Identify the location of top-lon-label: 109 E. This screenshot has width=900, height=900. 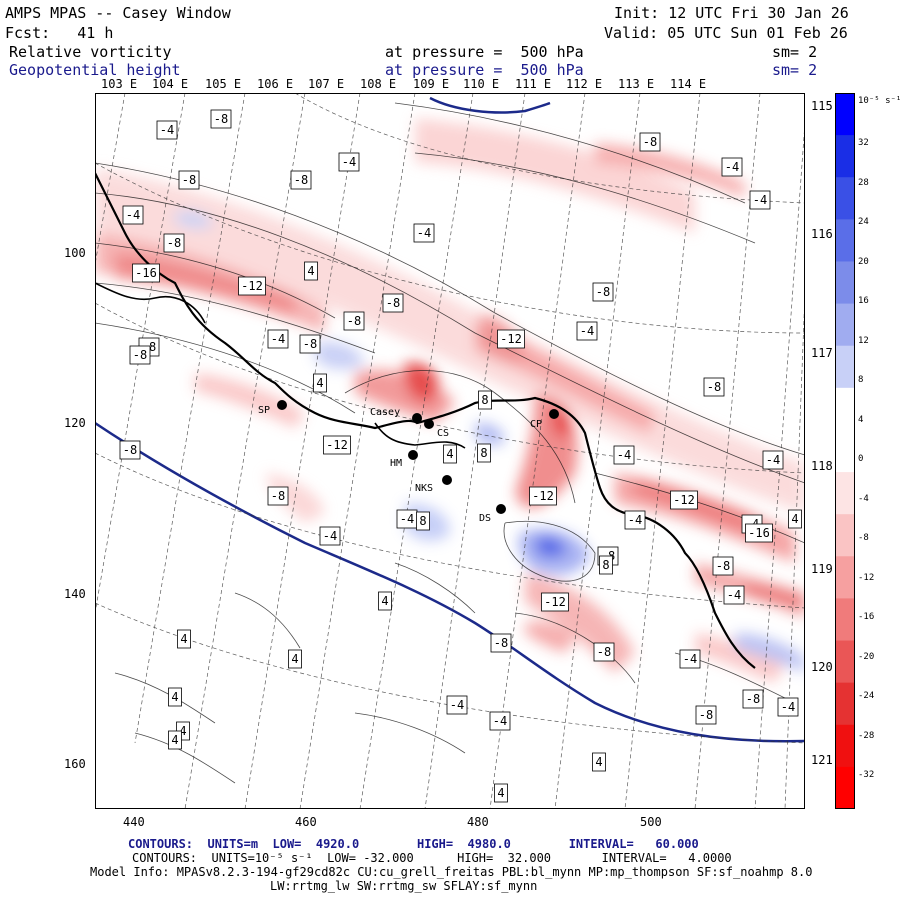
(431, 84).